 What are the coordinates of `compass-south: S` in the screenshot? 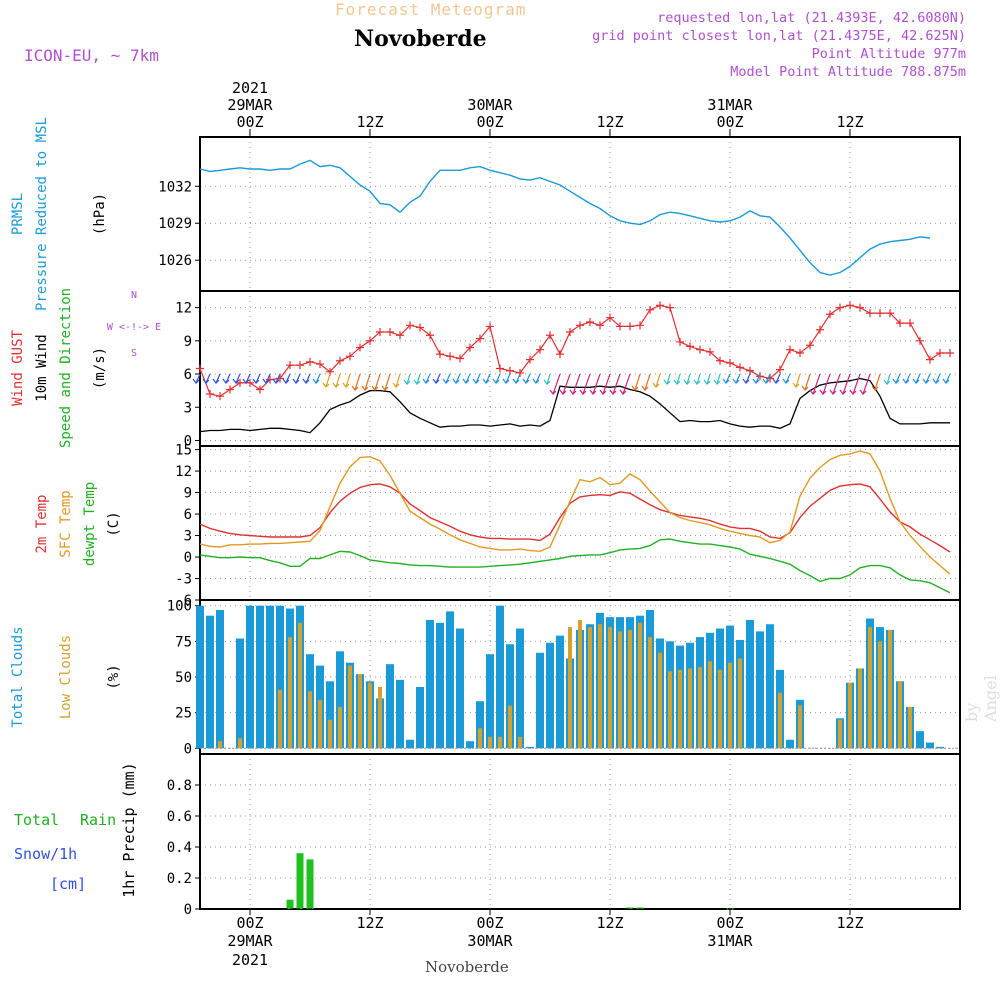 It's located at (134, 353).